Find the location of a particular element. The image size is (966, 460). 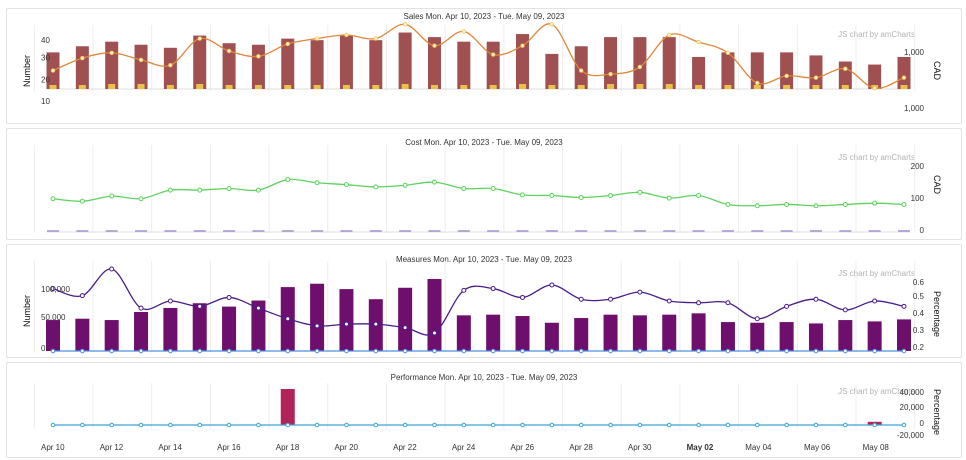

performance-chart-credit: JS chart by amCharts is located at coordinates (876, 391).